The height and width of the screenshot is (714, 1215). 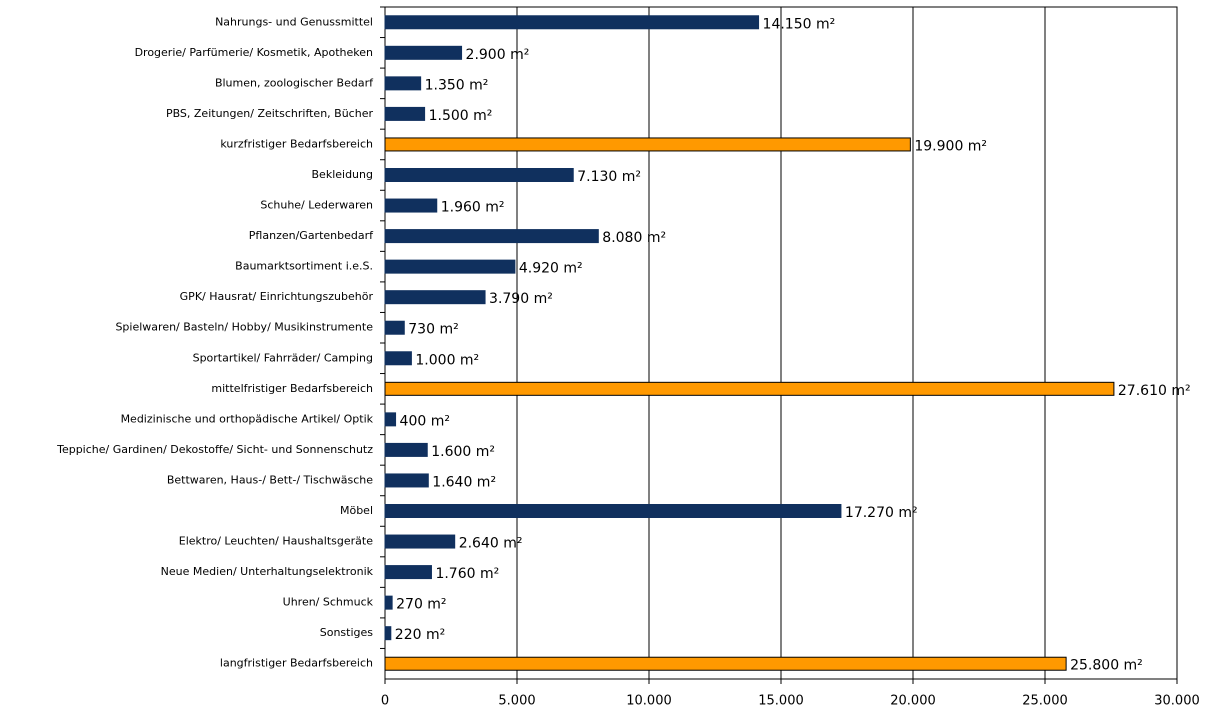 What do you see at coordinates (433, 330) in the screenshot?
I see `value-label: 730 m²` at bounding box center [433, 330].